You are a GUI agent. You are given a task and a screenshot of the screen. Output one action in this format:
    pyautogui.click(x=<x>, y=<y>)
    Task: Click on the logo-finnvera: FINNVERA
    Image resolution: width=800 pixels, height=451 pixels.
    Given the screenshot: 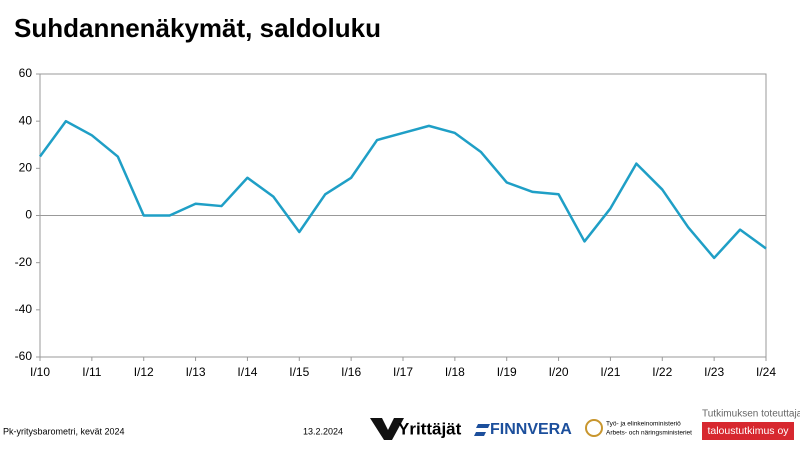 What is the action you would take?
    pyautogui.click(x=531, y=429)
    